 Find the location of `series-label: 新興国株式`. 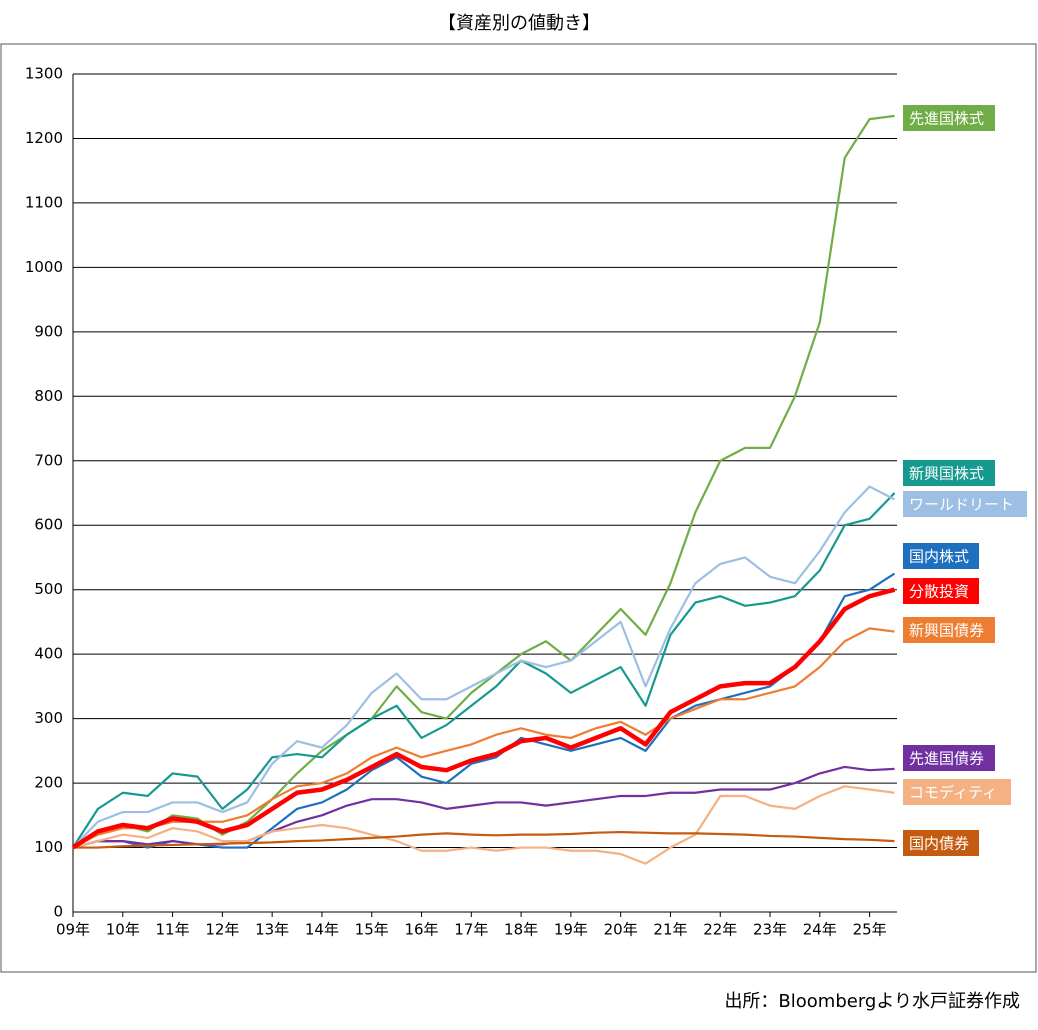

series-label: 新興国株式 is located at coordinates (946, 474).